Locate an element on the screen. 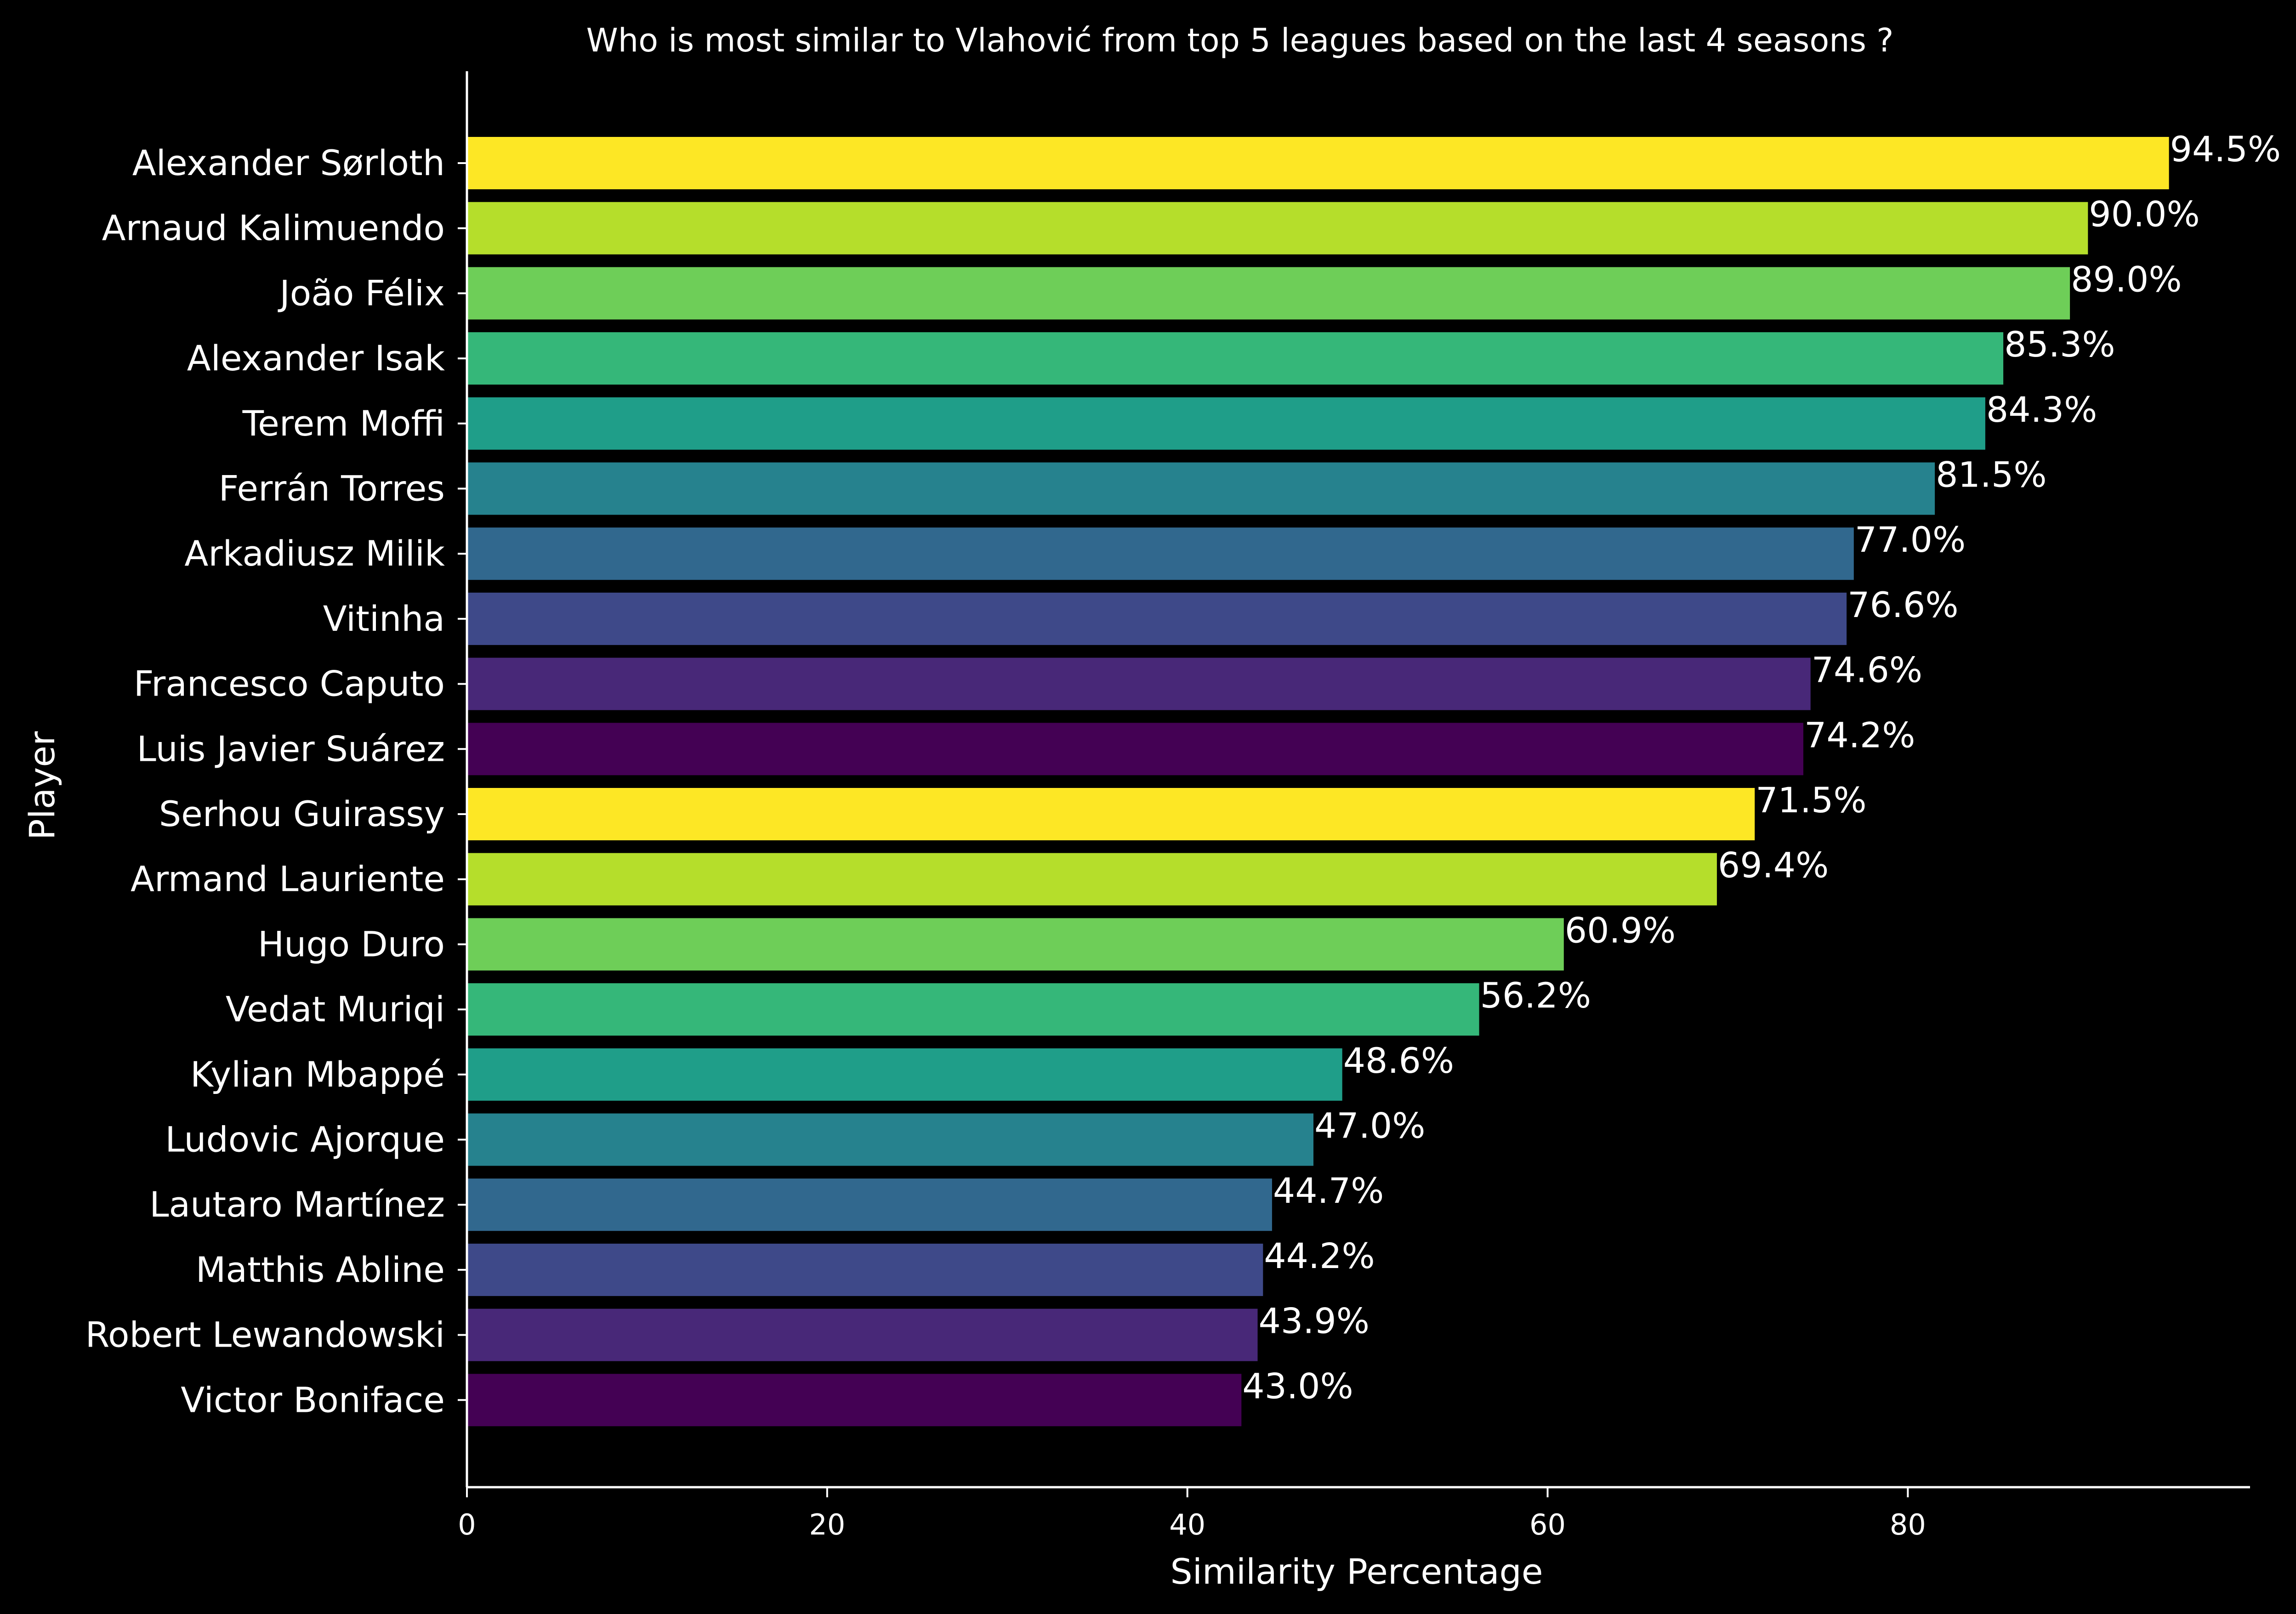  value-label: 77.0% is located at coordinates (1911, 540).